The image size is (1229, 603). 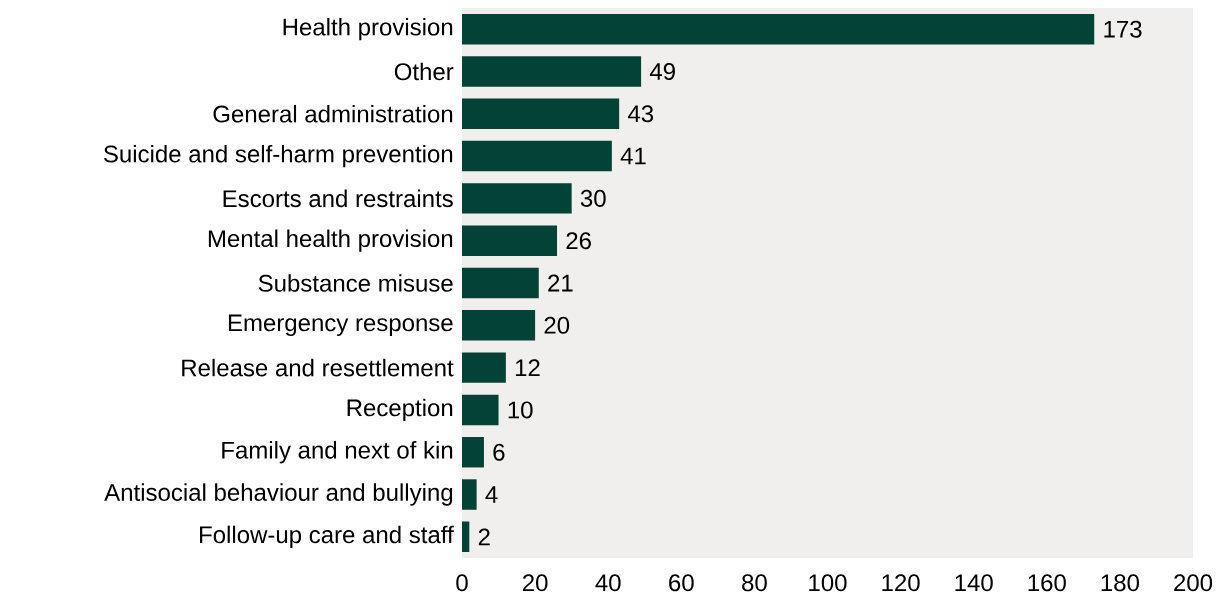 I want to click on x-tick-label: 0, so click(x=462, y=583).